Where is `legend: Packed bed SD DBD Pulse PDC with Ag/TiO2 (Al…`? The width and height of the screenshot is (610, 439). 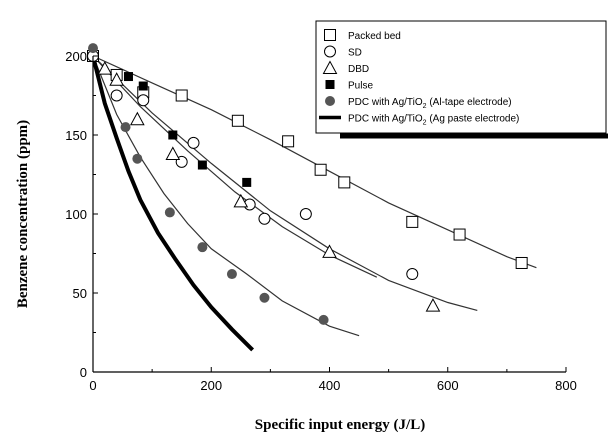 legend: Packed bed SD DBD Pulse PDC with Ag/TiO2 (Al… is located at coordinates (461, 79).